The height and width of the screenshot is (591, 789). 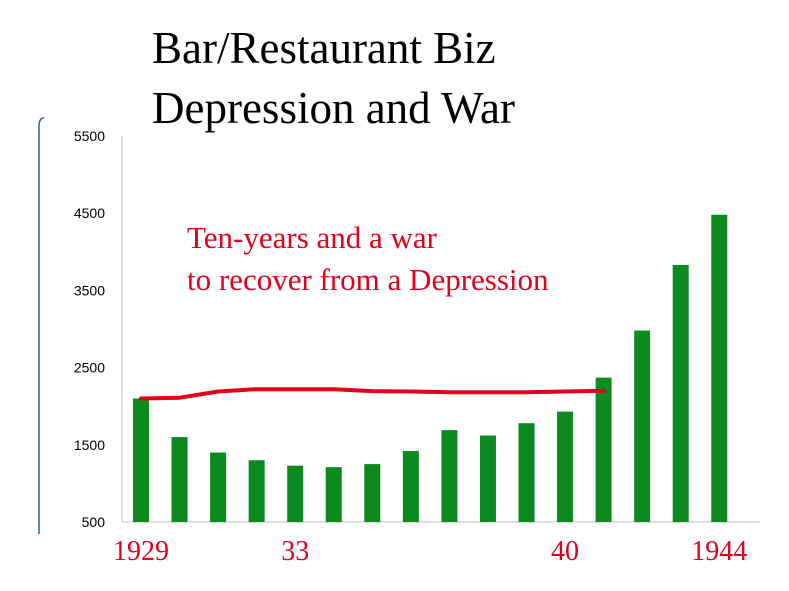 What do you see at coordinates (89, 368) in the screenshot?
I see `y-tick-label: 2500` at bounding box center [89, 368].